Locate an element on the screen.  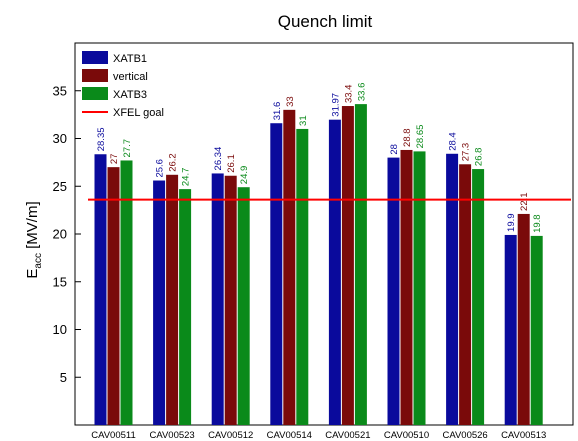
bar-value-label: 28.35 is located at coordinates (101, 139).